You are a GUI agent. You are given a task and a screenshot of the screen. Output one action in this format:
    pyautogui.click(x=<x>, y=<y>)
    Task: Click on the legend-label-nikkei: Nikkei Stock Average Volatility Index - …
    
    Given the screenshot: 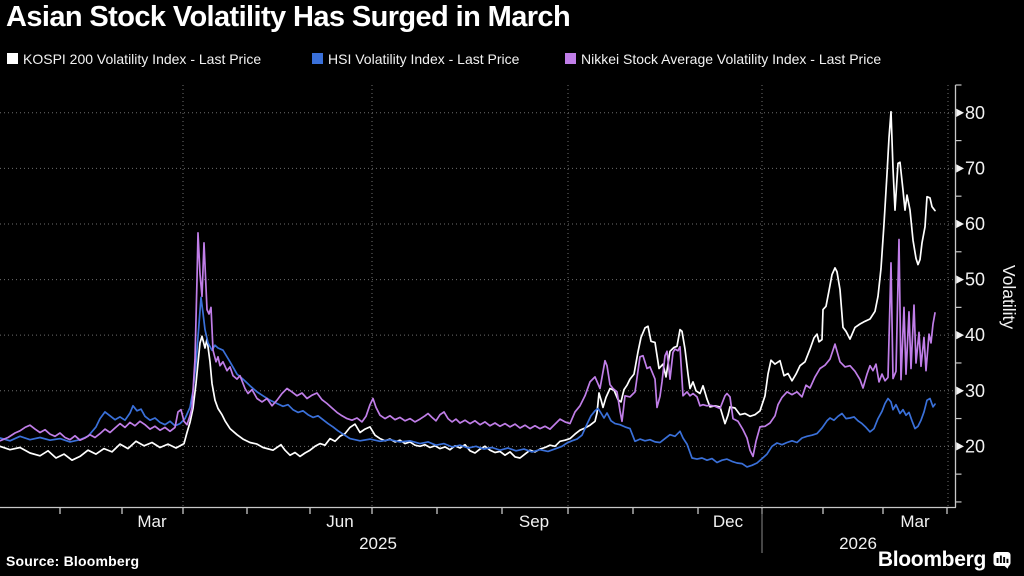 What is the action you would take?
    pyautogui.click(x=731, y=58)
    